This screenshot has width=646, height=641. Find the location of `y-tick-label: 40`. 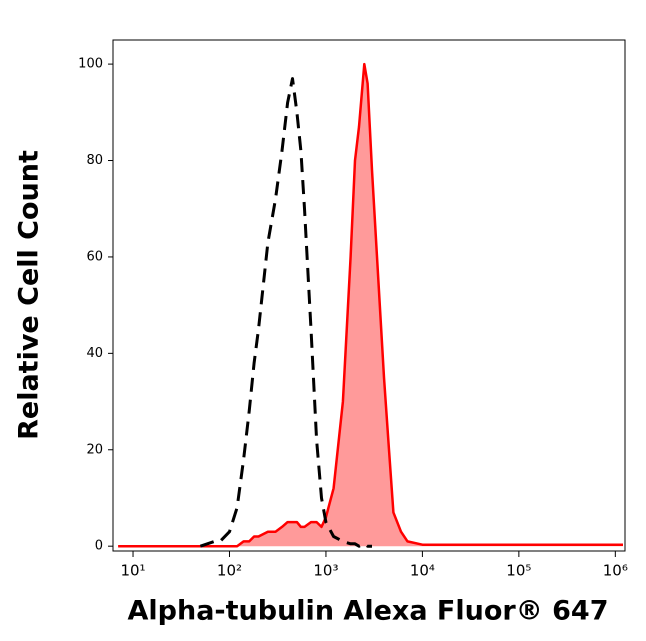

y-tick-label: 40 is located at coordinates (94, 353).